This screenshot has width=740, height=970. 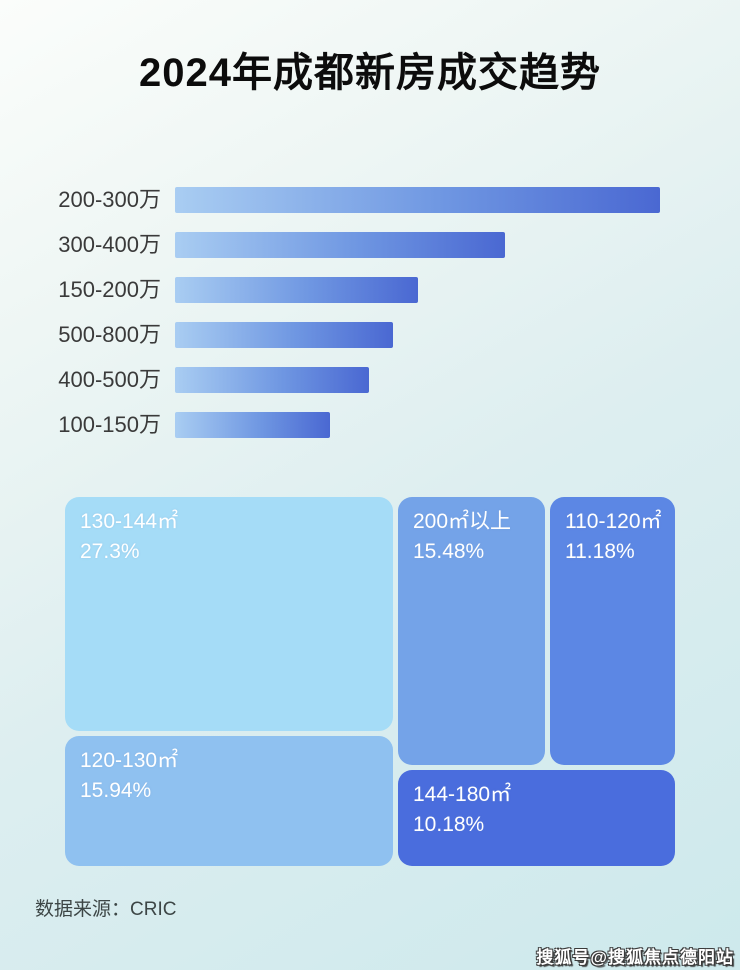 I want to click on treemap-block-label: 120-130㎡, so click(x=129, y=760).